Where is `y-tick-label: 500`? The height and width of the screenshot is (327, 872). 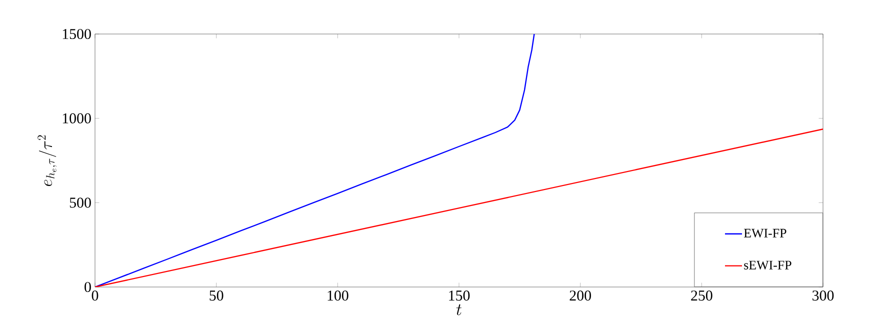 y-tick-label: 500 is located at coordinates (80, 203).